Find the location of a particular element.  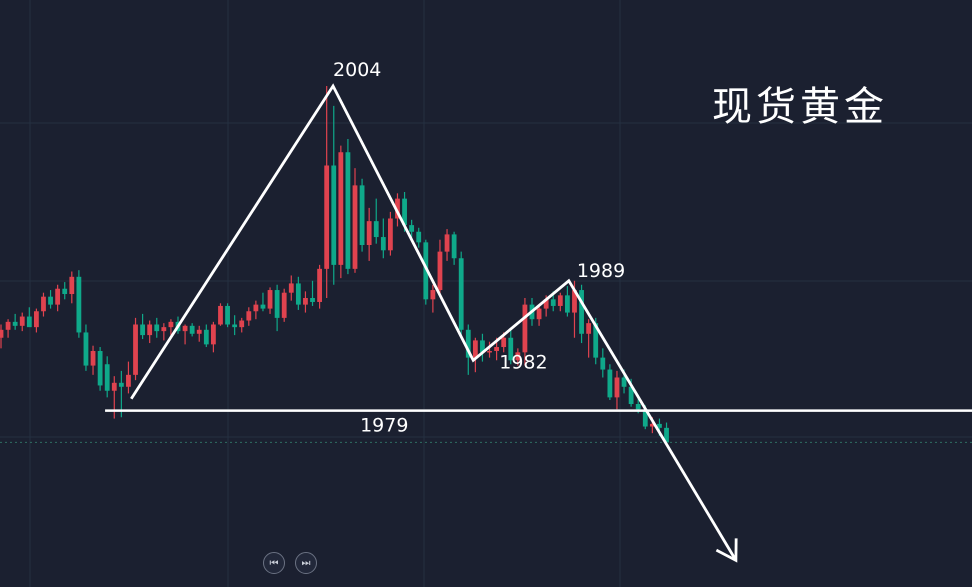

price-label: 1982 is located at coordinates (523, 362).